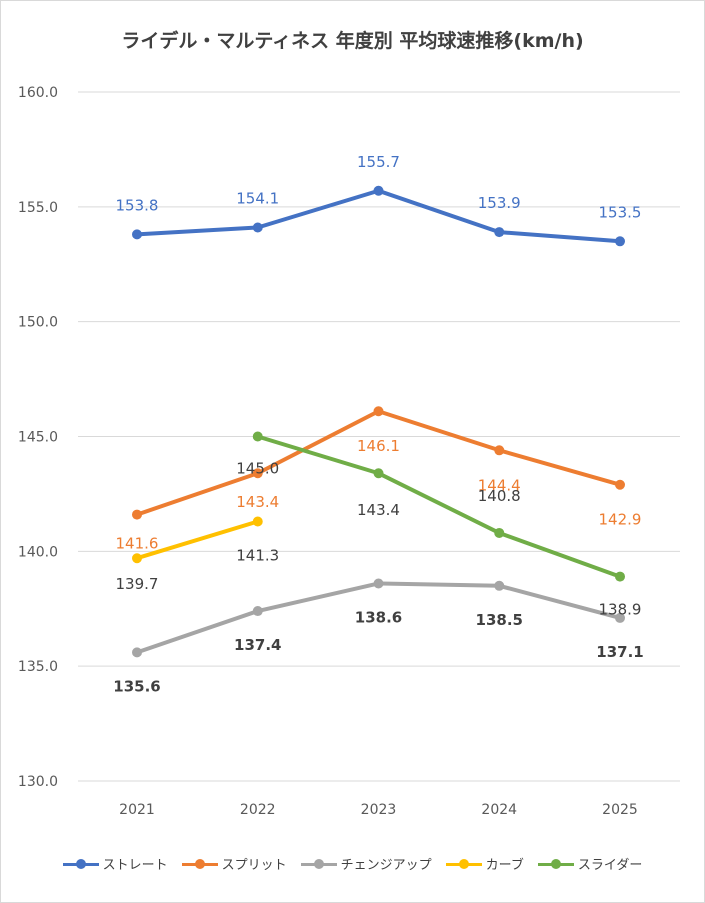 The image size is (705, 903). I want to click on data-label: 138.5, so click(499, 620).